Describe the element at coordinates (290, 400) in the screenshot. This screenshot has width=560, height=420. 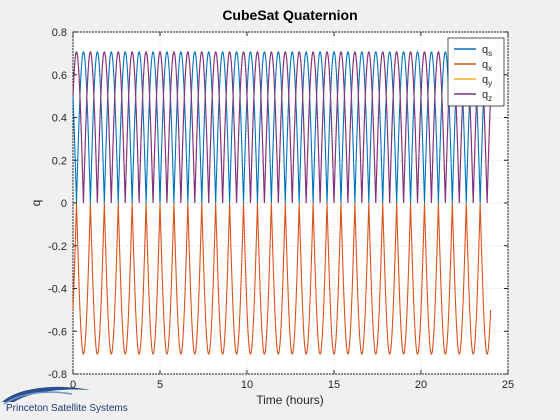
I see `x-axis-label: Time (hours)` at that location.